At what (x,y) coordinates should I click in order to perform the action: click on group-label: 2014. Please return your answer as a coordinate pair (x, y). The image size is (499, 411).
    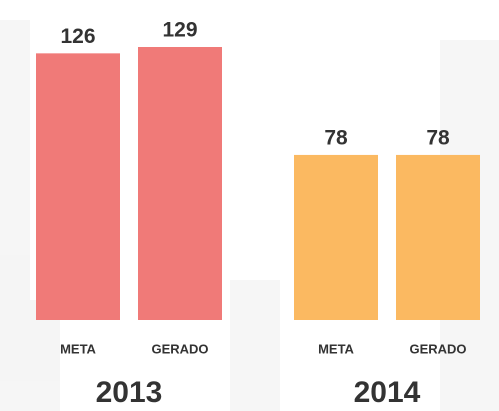
    Looking at the image, I should click on (387, 392).